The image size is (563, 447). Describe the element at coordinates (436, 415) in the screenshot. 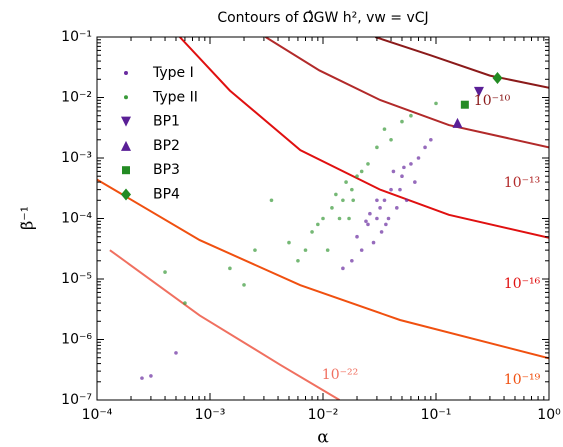

I see `x-tick-label: 10⁻¹` at that location.